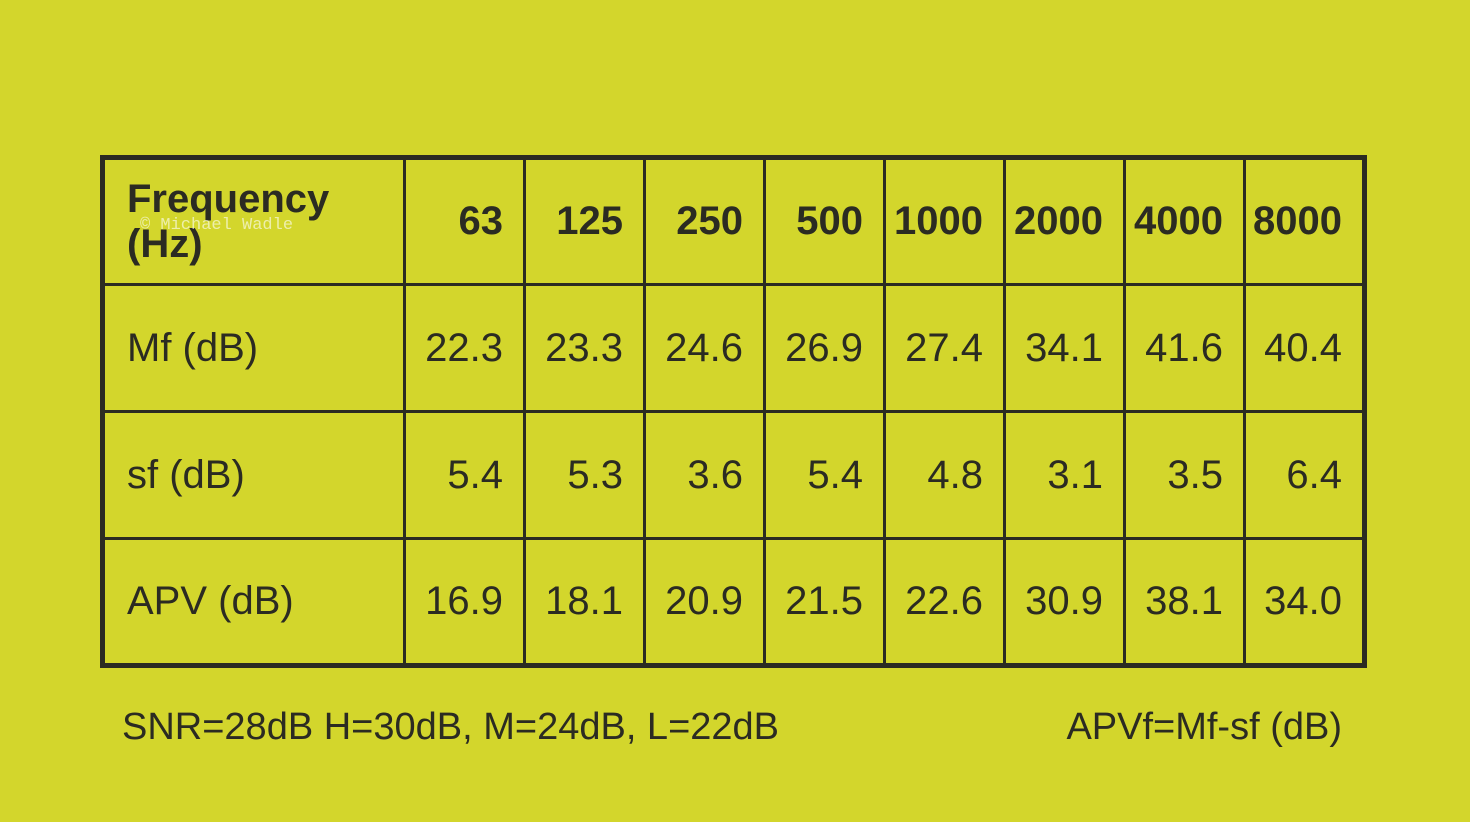 Image resolution: width=1470 pixels, height=822 pixels. What do you see at coordinates (704, 475) in the screenshot?
I see `cell: 3.6` at bounding box center [704, 475].